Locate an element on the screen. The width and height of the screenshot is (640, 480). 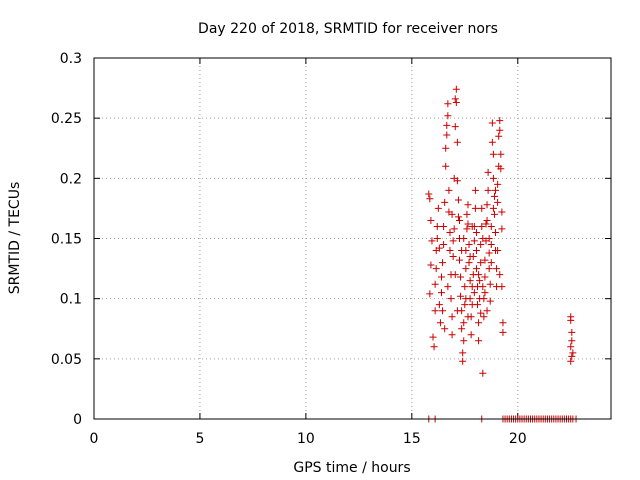
y-tick-label: 0 is located at coordinates (77, 420).